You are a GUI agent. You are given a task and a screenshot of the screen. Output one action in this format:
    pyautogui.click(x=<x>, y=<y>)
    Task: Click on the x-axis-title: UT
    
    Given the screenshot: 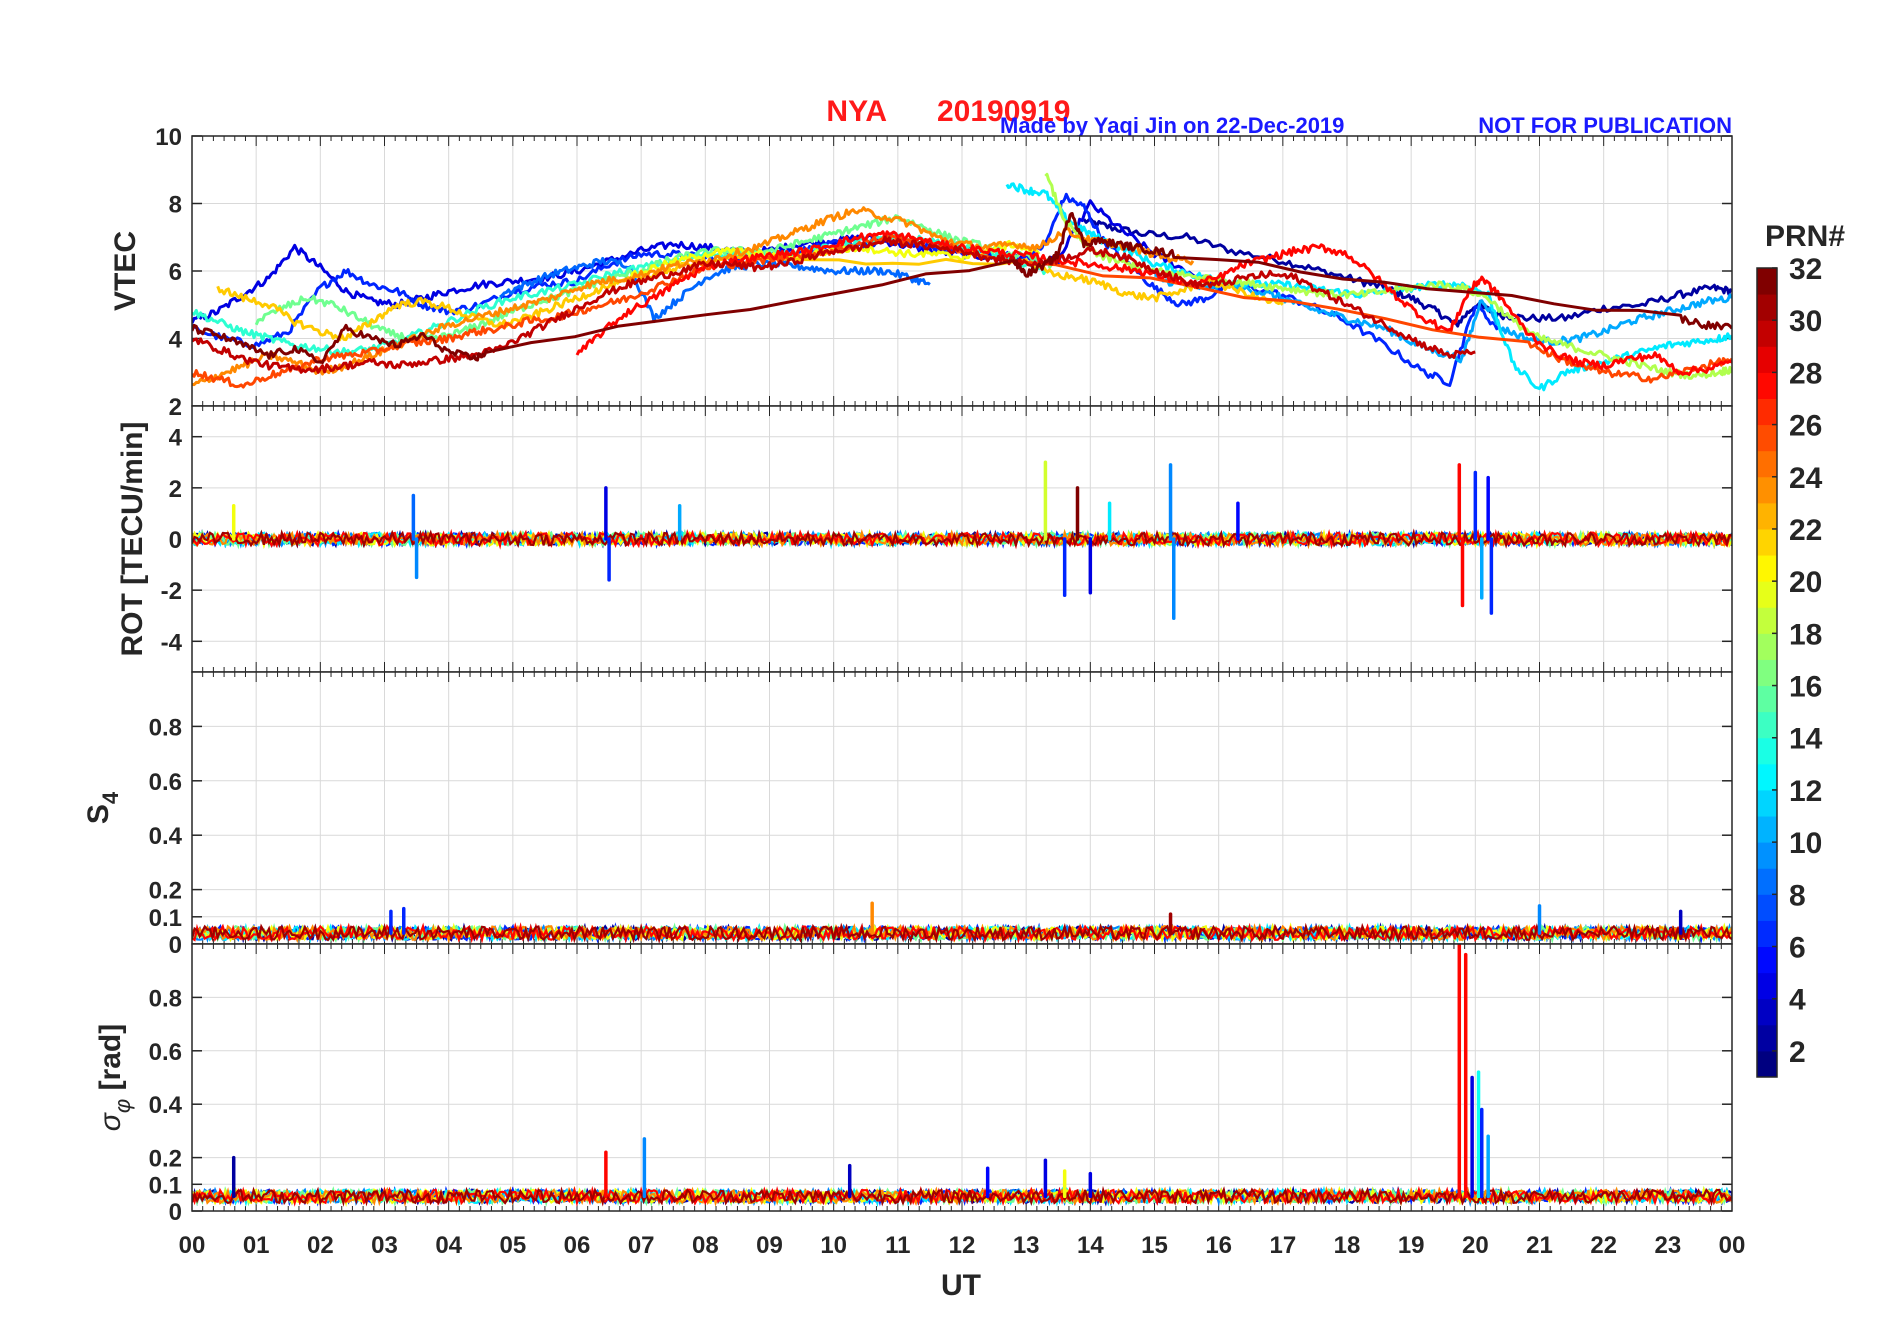 What is the action you would take?
    pyautogui.click(x=961, y=1285)
    